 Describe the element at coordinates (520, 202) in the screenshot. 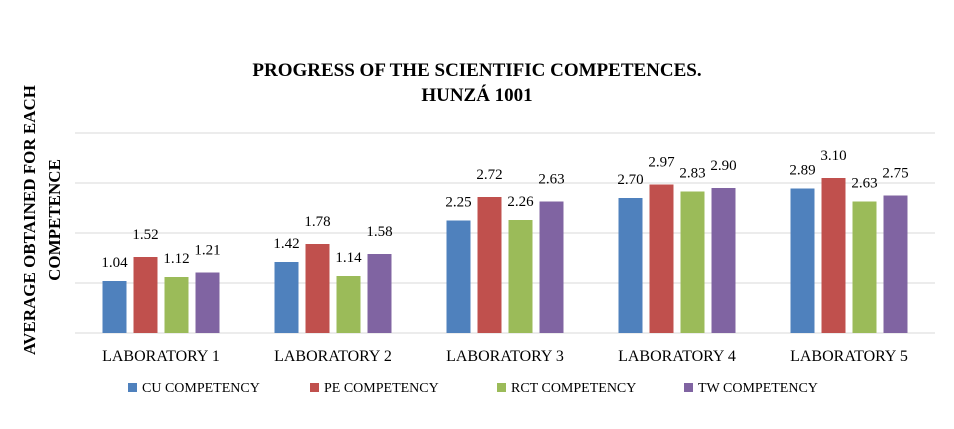

I see `data-label: 2.26` at that location.